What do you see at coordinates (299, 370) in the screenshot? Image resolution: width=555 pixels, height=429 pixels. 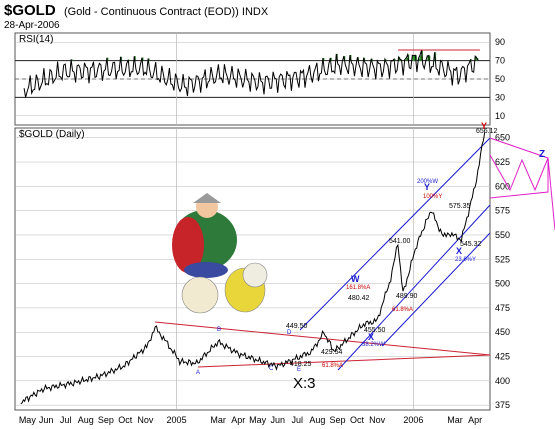 I see `wave-label-e: E` at bounding box center [299, 370].